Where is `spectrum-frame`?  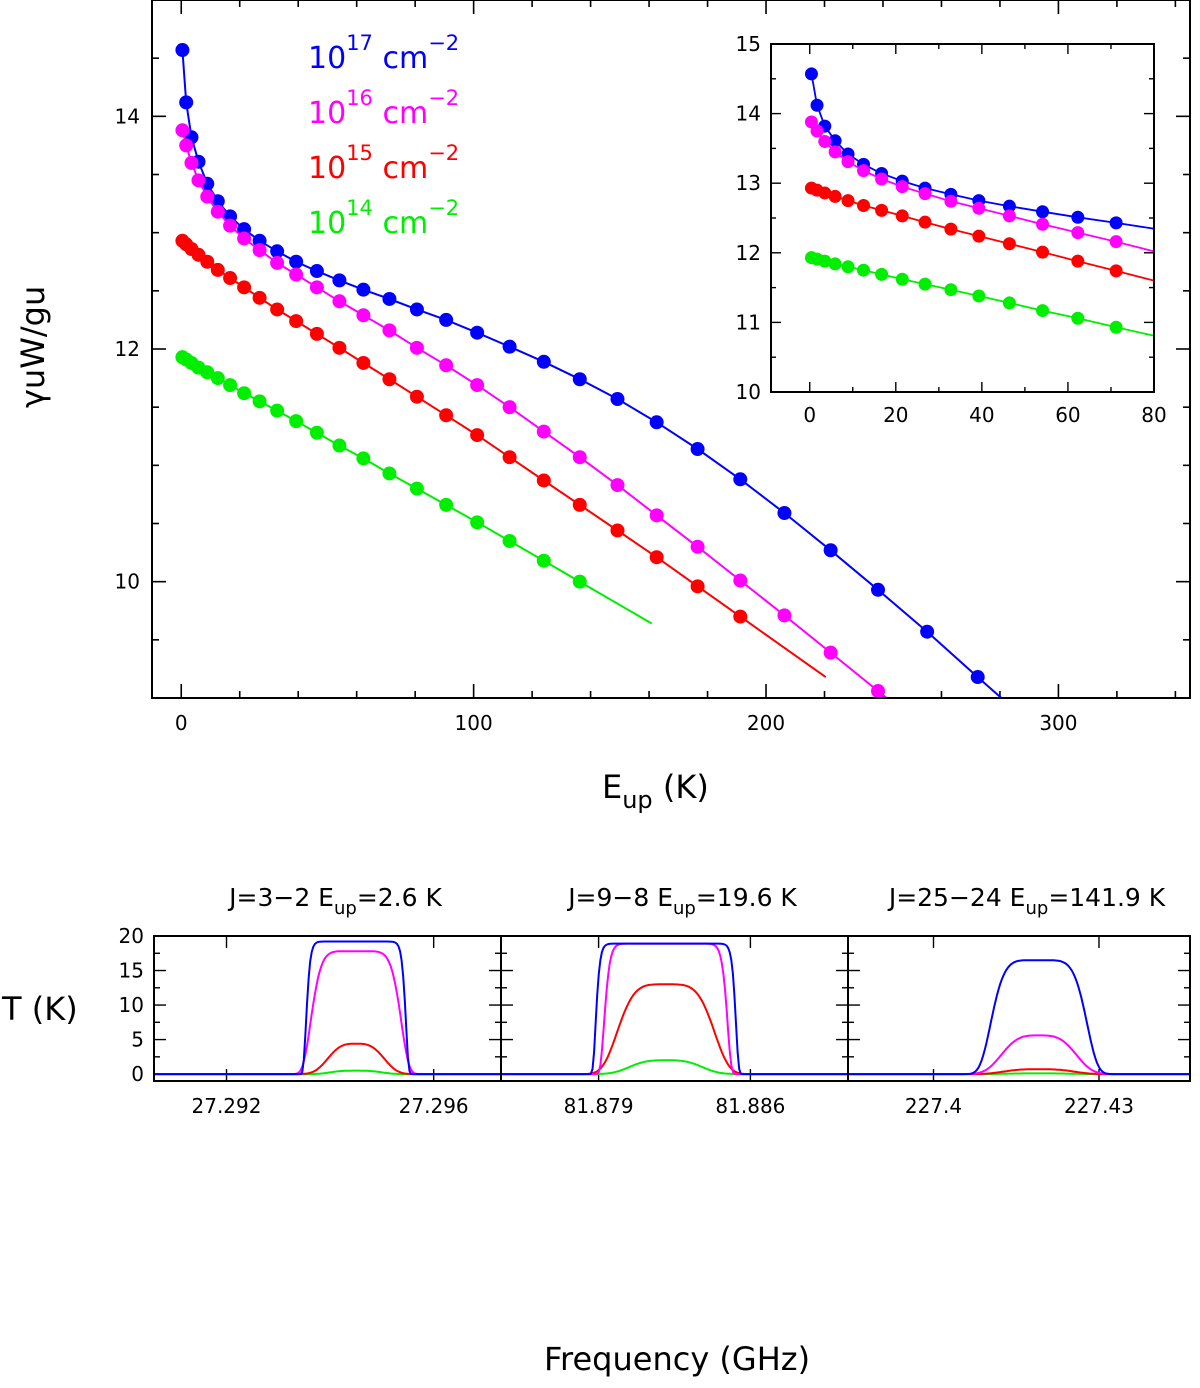
spectrum-frame is located at coordinates (1019, 1008).